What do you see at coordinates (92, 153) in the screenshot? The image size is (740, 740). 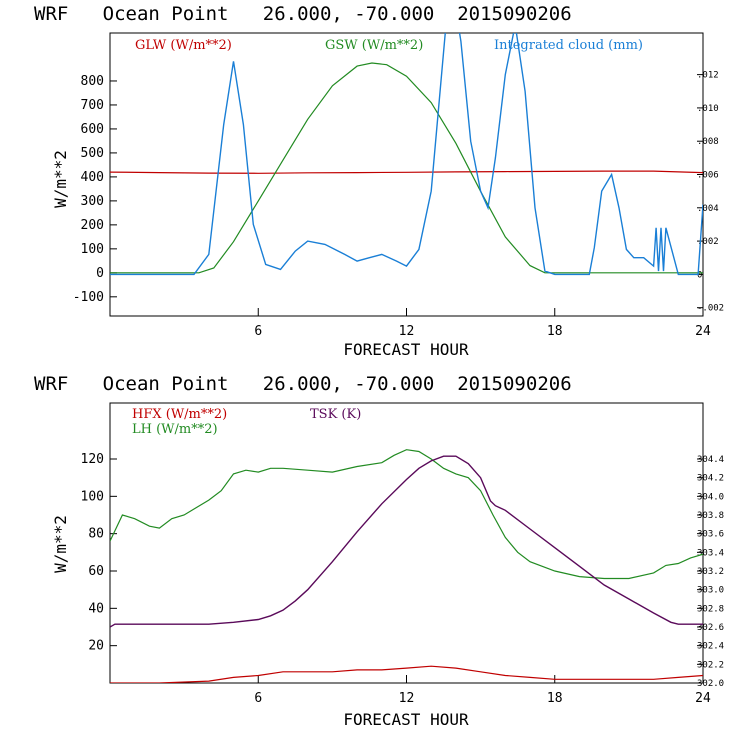 I see `y-tick-label: 500` at bounding box center [92, 153].